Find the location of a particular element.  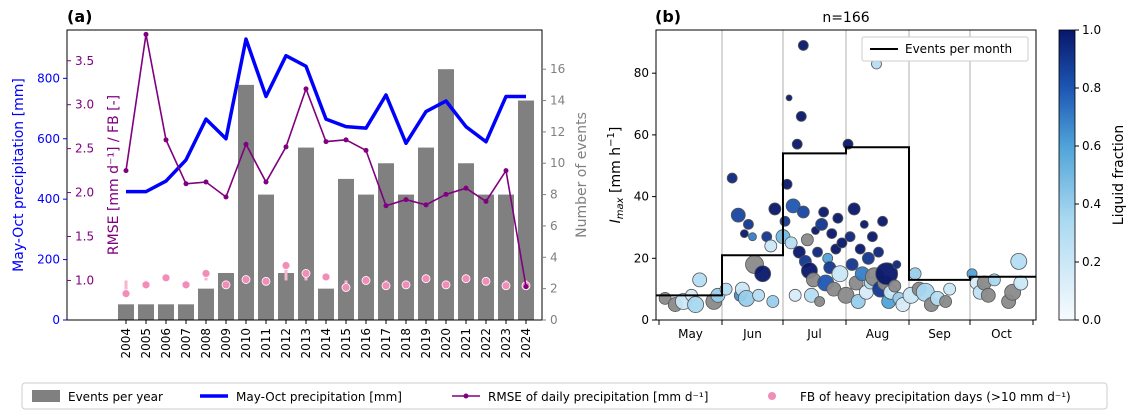

events-per-month-step is located at coordinates (846, 221).